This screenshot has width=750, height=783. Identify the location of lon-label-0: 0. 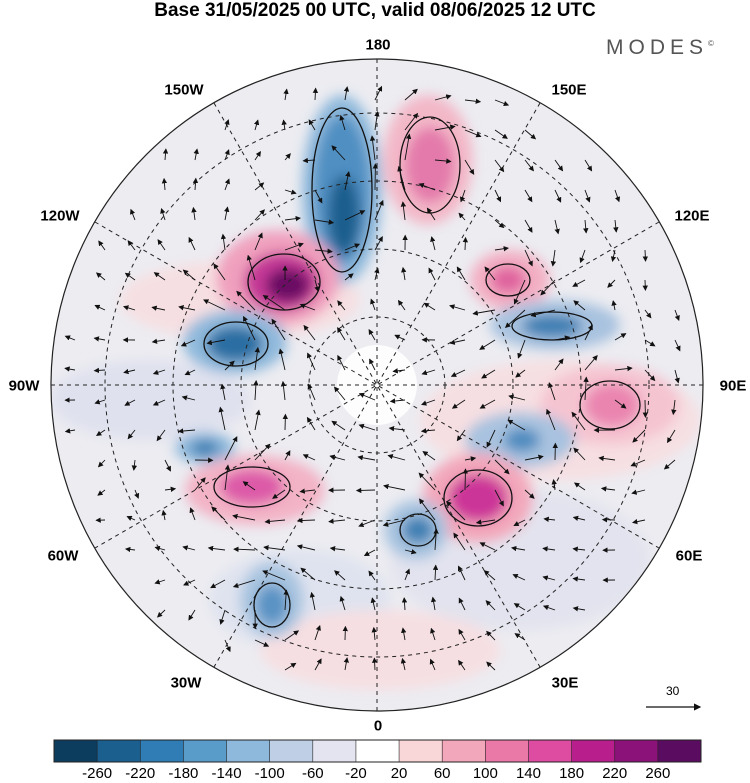
(378, 726).